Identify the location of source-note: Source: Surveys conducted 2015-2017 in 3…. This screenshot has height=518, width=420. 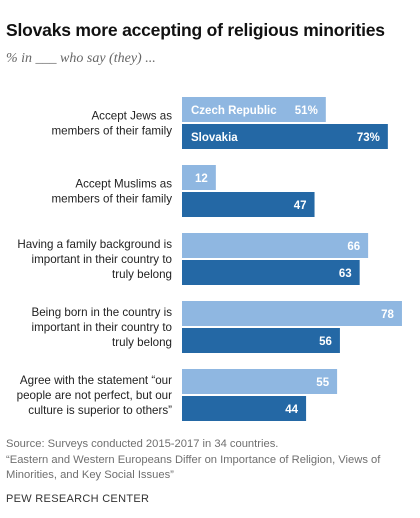
(142, 444).